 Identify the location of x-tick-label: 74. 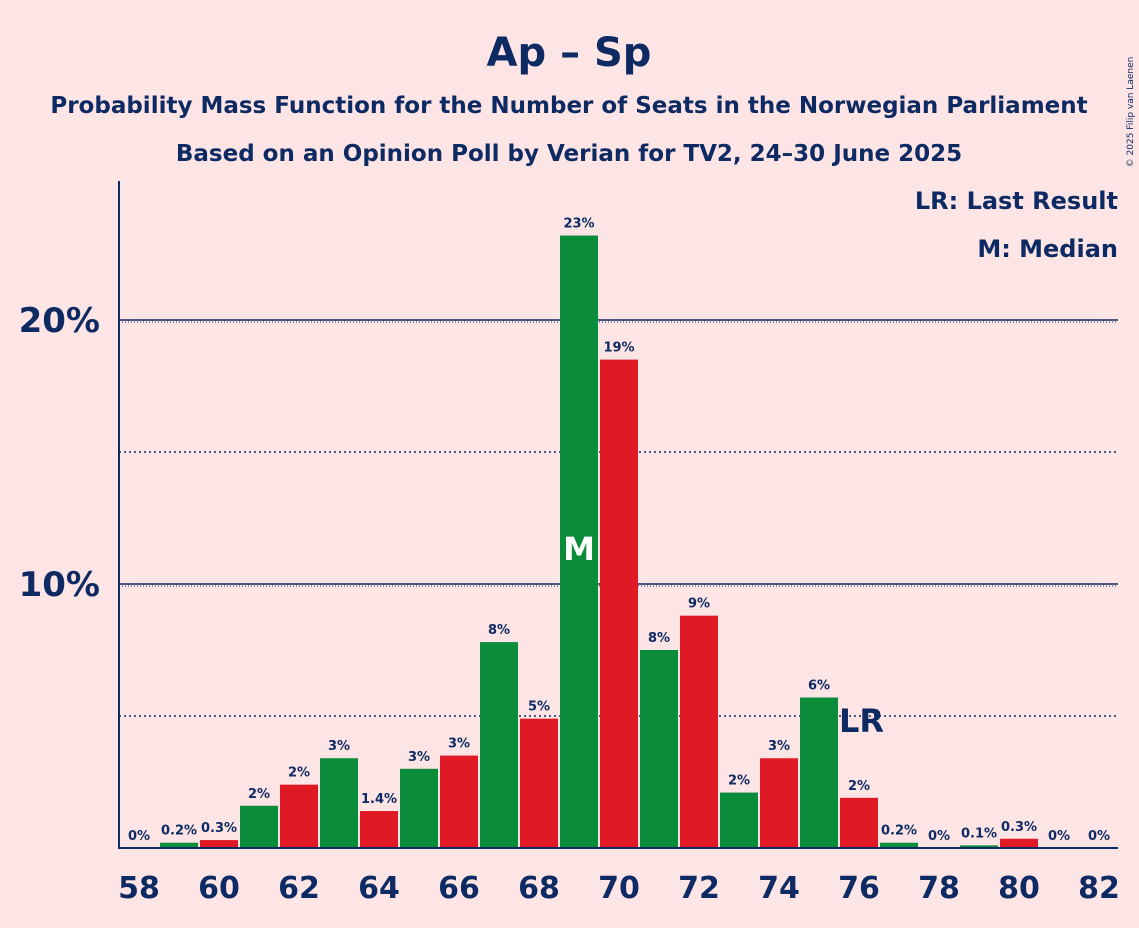
(779, 888).